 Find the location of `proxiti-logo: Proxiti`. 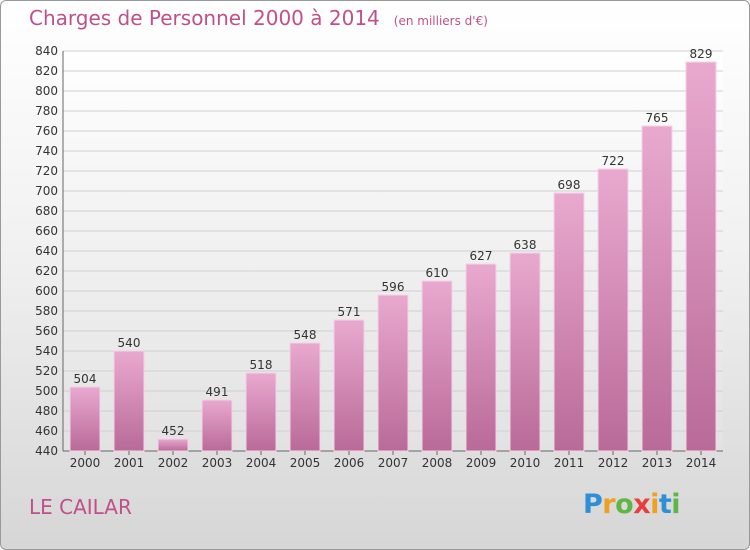

proxiti-logo: Proxiti is located at coordinates (632, 504).